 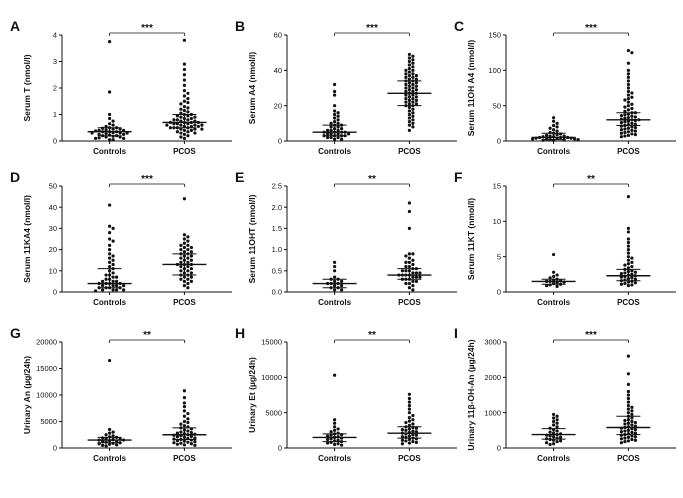 What do you see at coordinates (628, 458) in the screenshot?
I see `x-tick-label-I: PCOS` at bounding box center [628, 458].